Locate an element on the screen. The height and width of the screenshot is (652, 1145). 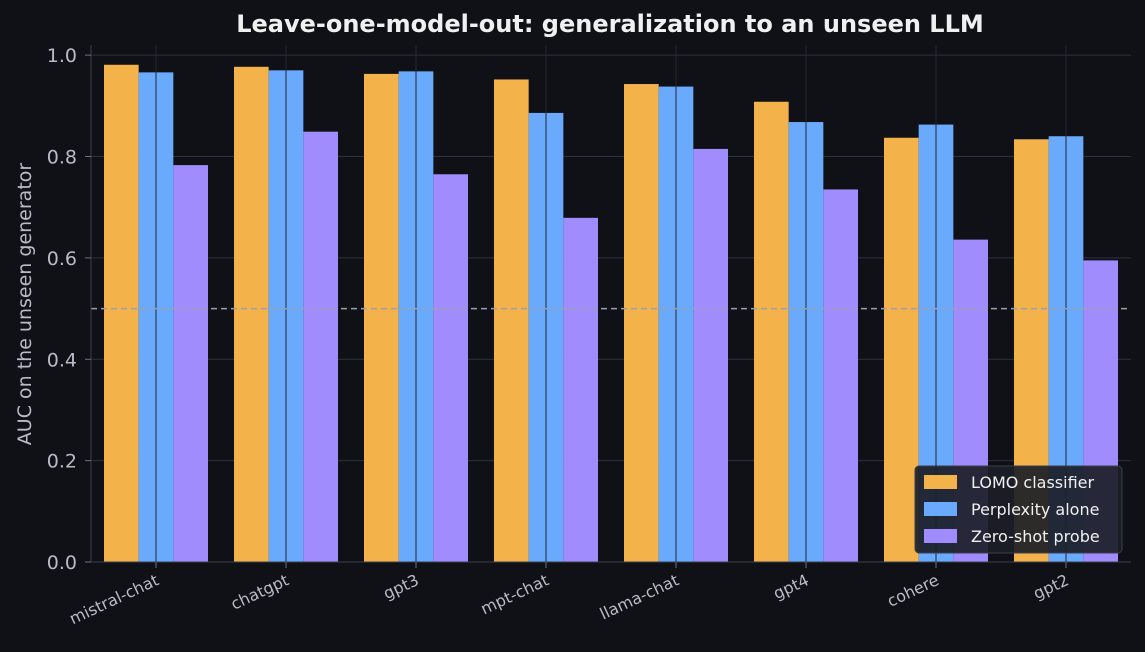
legend-label: LOMO classifier is located at coordinates (1033, 482).